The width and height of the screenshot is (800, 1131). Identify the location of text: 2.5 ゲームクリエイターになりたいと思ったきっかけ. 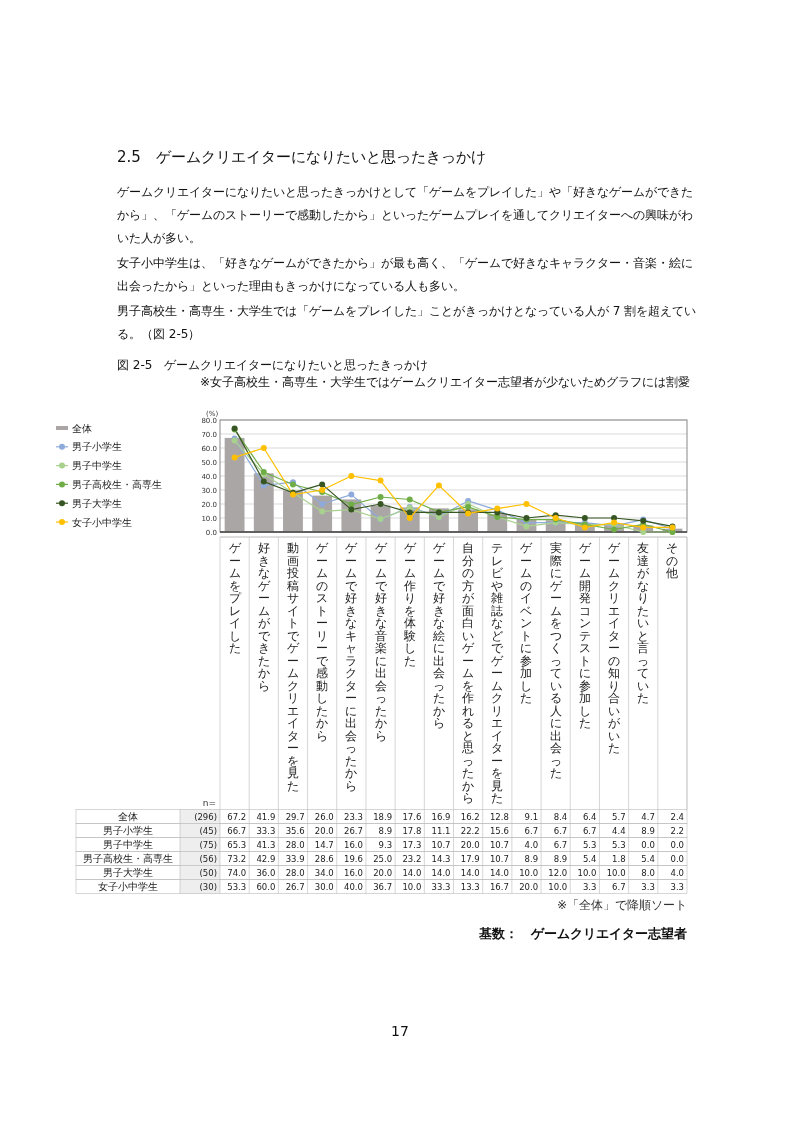
(302, 157).